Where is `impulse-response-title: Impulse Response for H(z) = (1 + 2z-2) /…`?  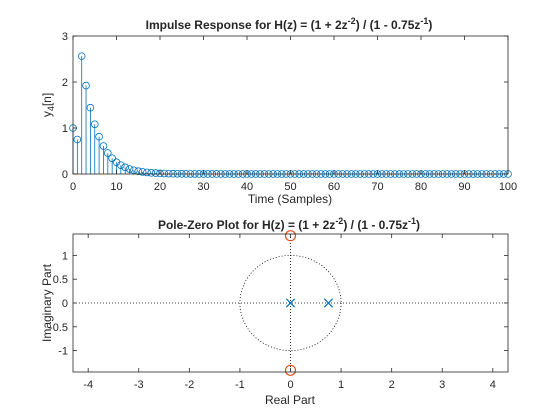 impulse-response-title: Impulse Response for H(z) = (1 + 2z-2) /… is located at coordinates (289, 24).